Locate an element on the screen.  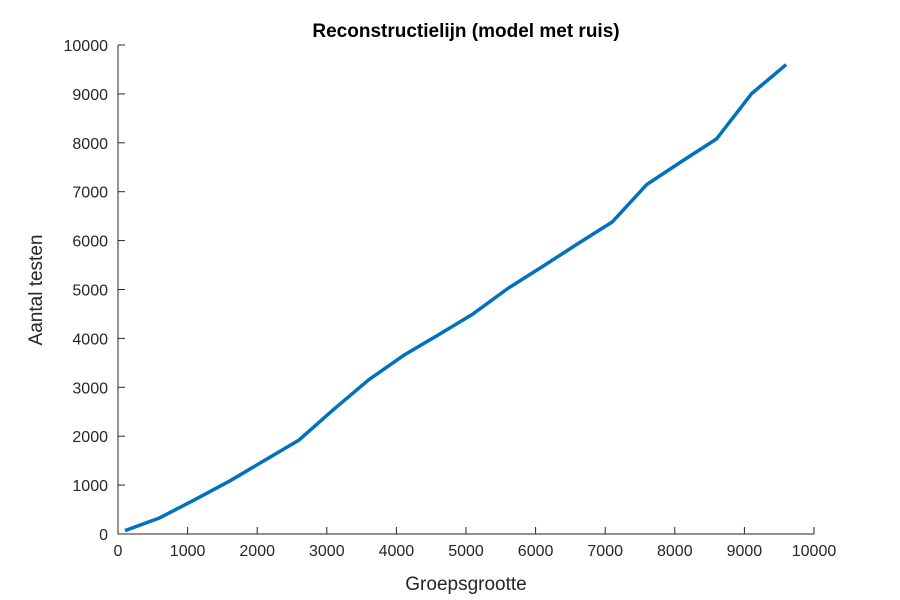
x-tick-label: 2000 is located at coordinates (257, 551).